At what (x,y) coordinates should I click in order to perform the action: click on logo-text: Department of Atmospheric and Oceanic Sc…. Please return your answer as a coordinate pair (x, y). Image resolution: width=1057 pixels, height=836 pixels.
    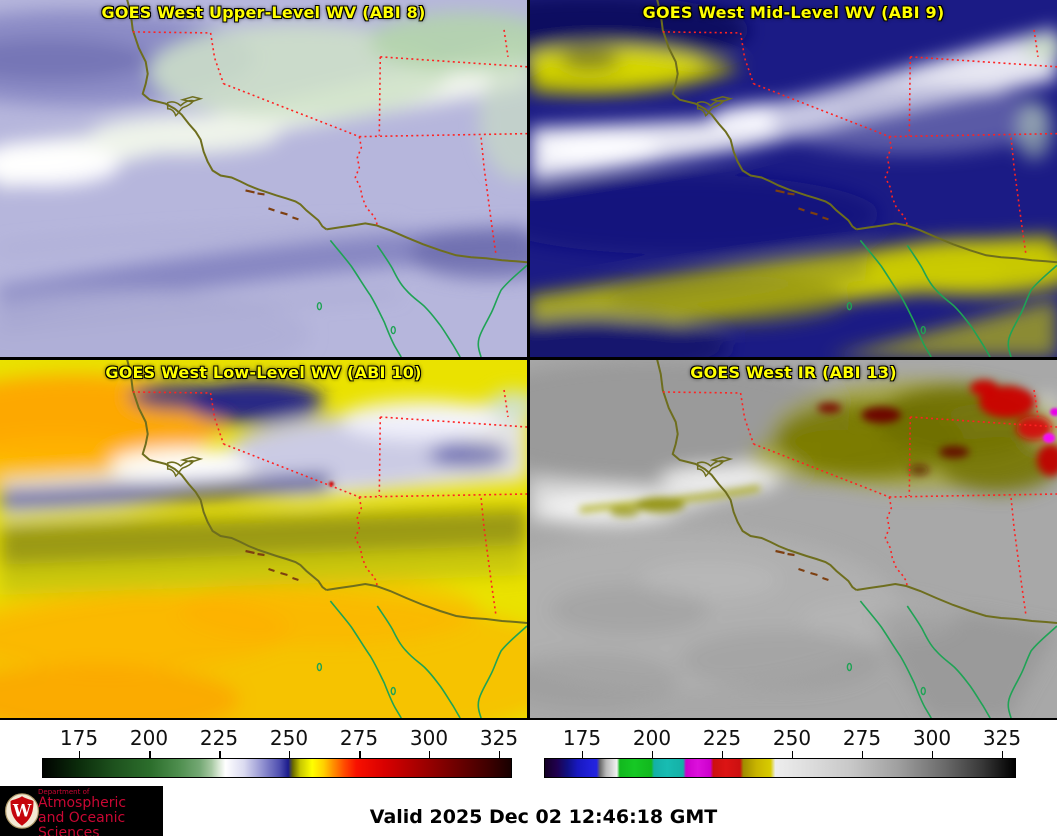
    Looking at the image, I should click on (100, 812).